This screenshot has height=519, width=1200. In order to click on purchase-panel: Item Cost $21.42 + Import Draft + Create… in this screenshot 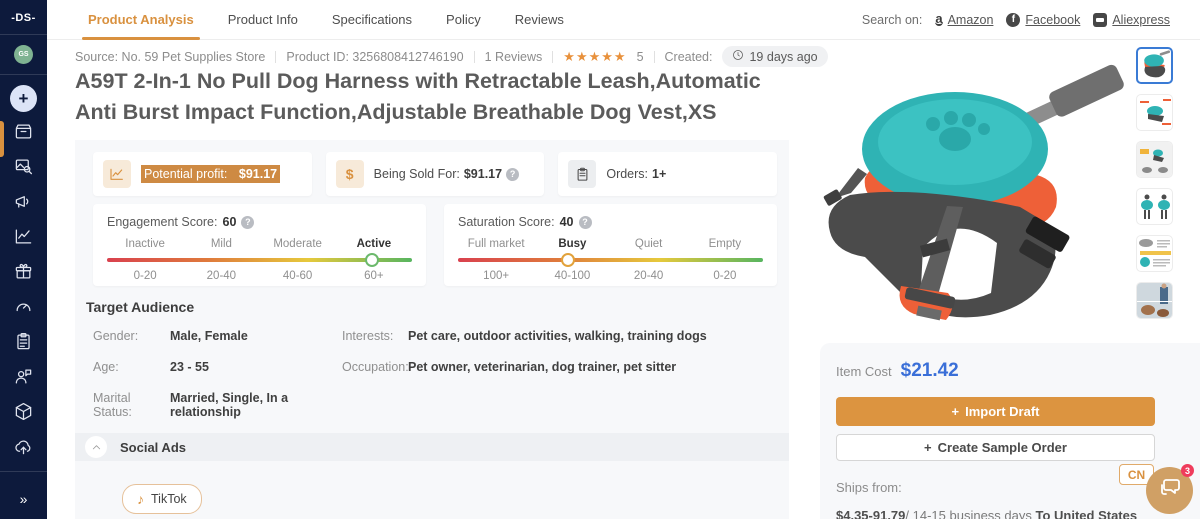, I will do `click(1010, 431)`.